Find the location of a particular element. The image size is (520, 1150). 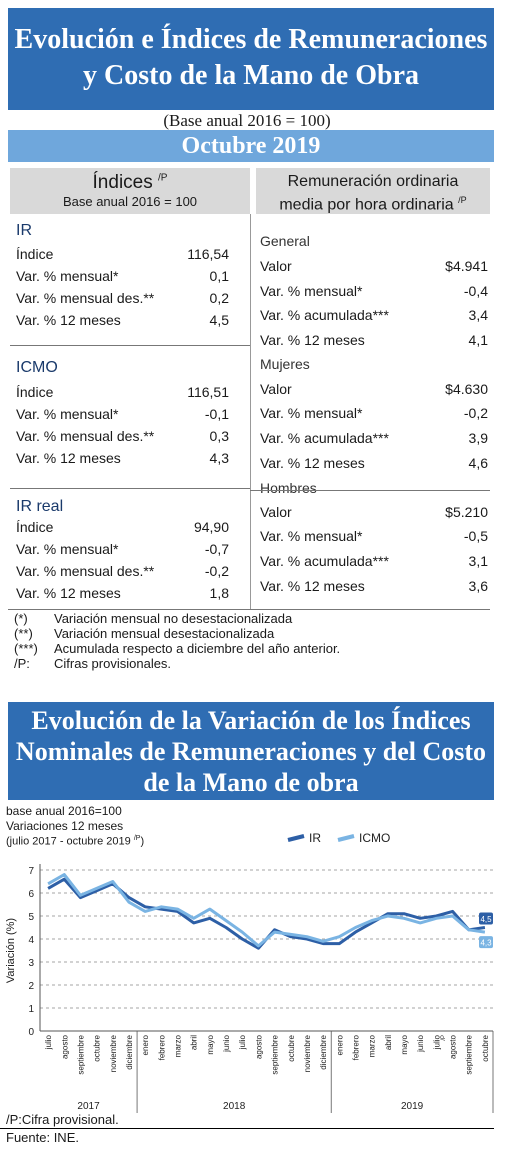

icmo-row: Var. % mensual* -0,1 is located at coordinates (122, 416).